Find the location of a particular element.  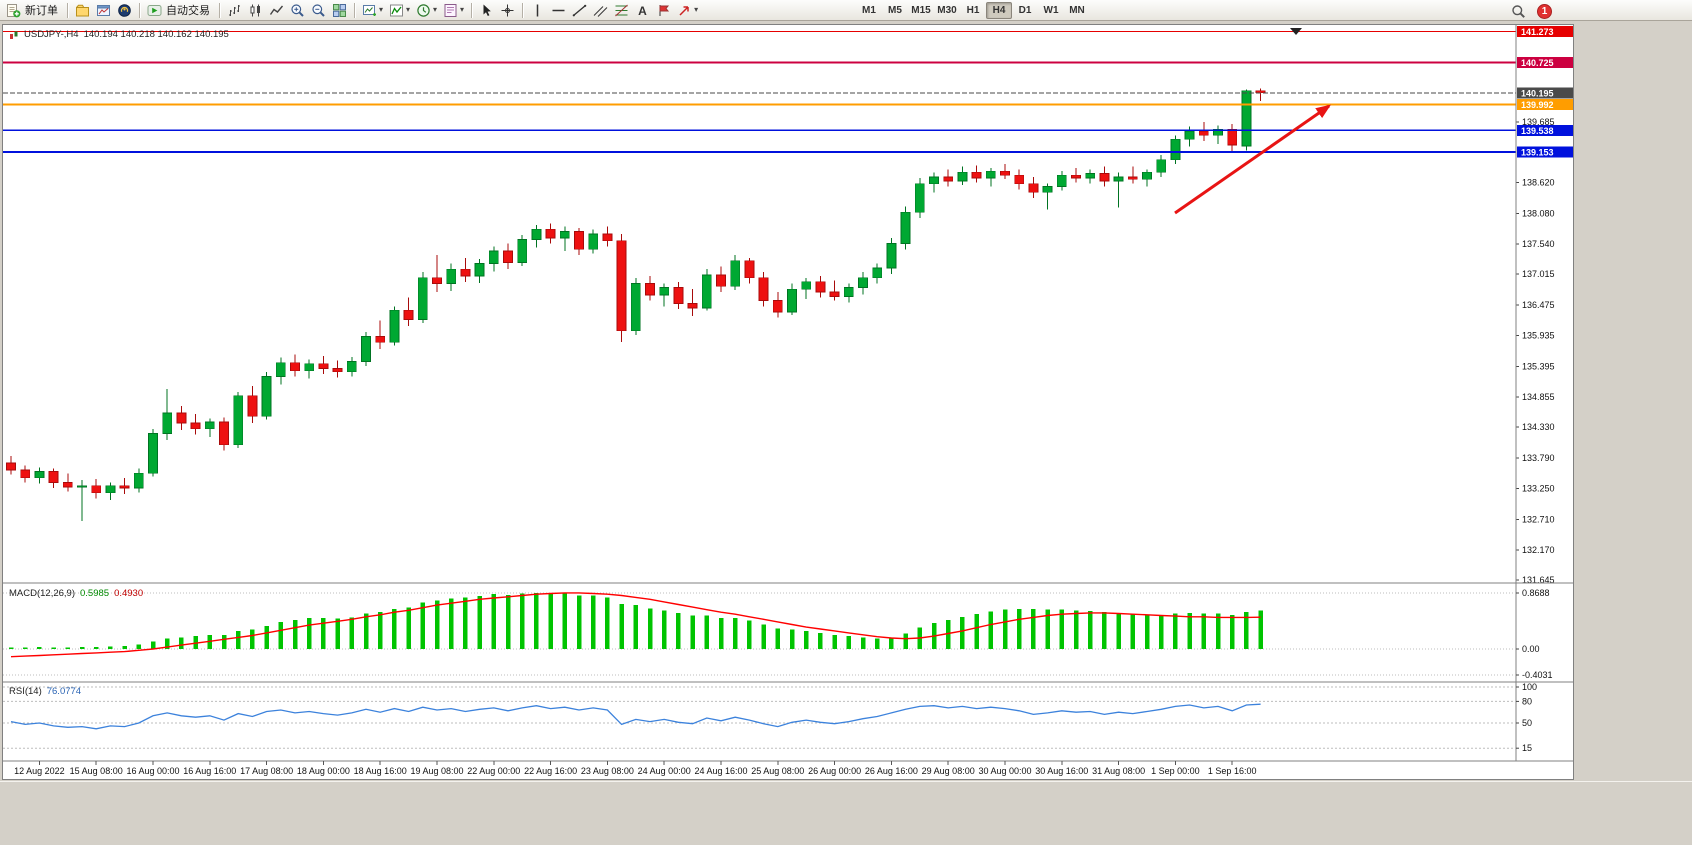

svg-text: 15 Aug 08:00 is located at coordinates (96, 771).